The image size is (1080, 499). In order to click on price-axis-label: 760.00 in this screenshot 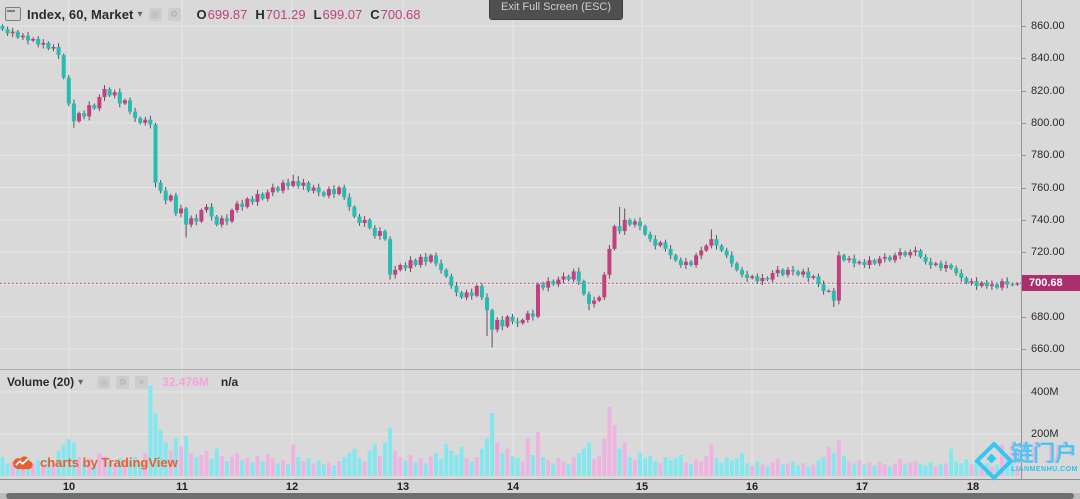, I will do `click(1048, 187)`.